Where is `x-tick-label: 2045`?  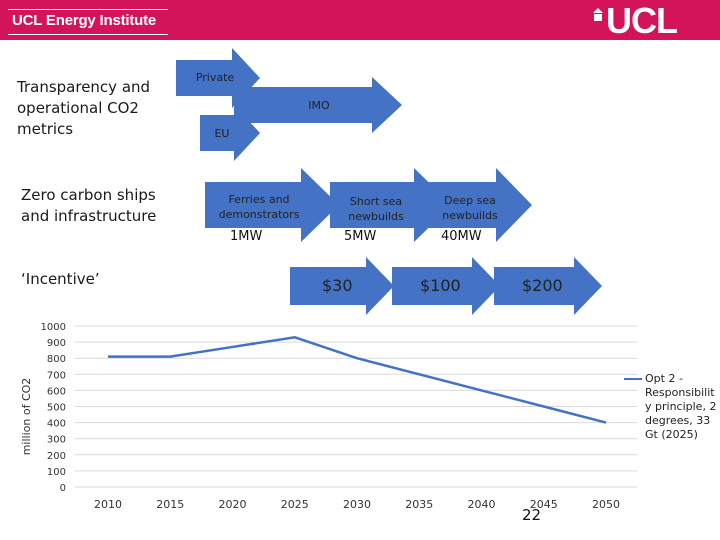
x-tick-label: 2045 is located at coordinates (544, 504).